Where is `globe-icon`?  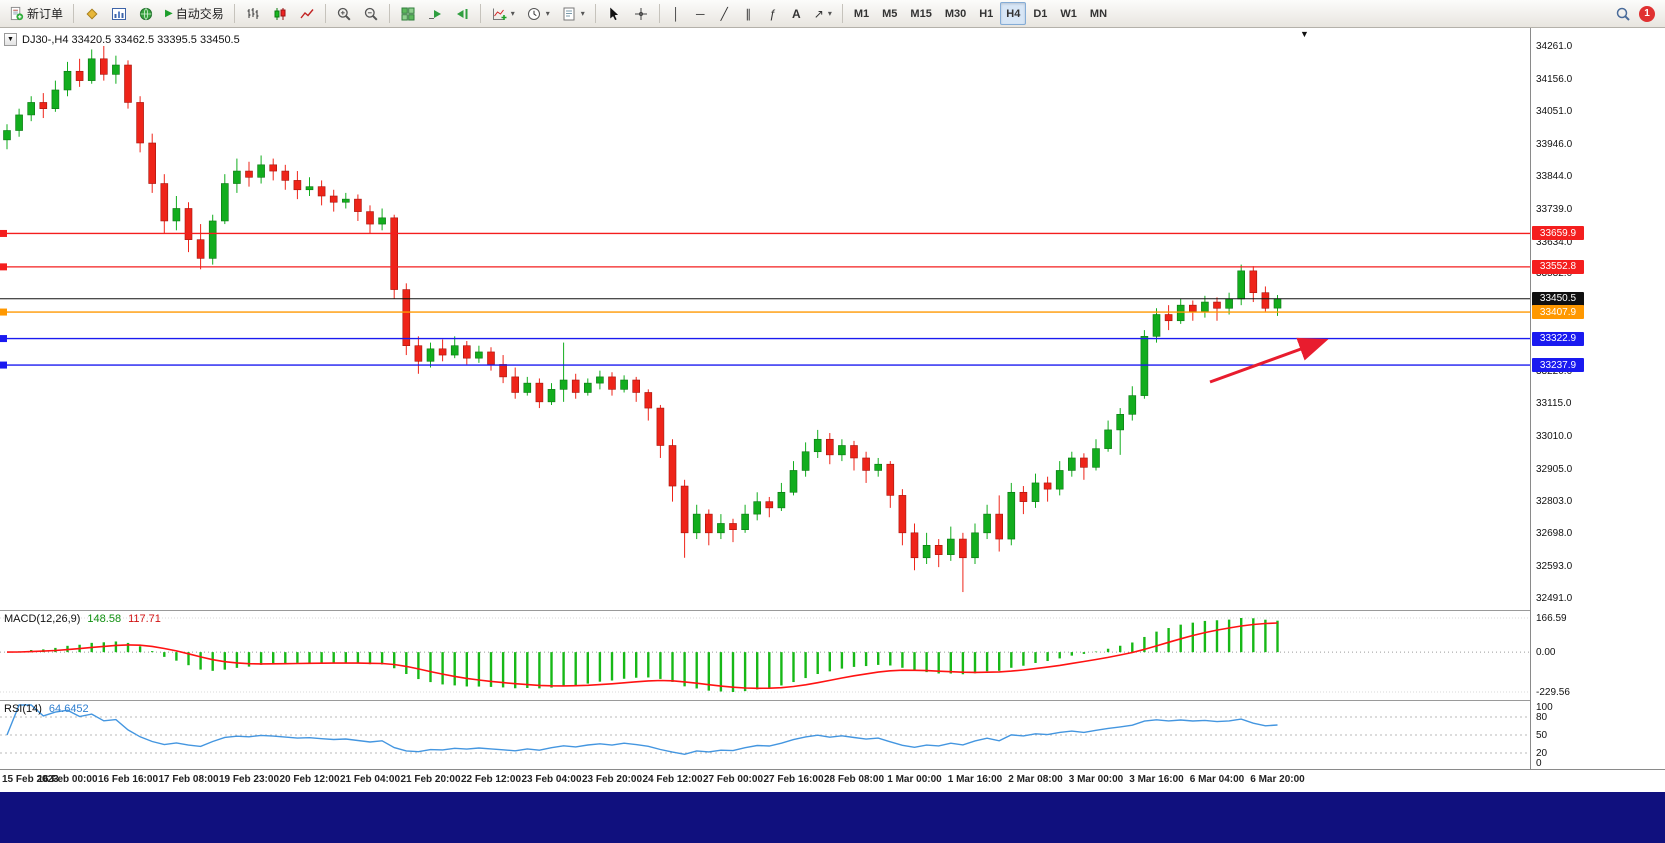 globe-icon is located at coordinates (146, 13).